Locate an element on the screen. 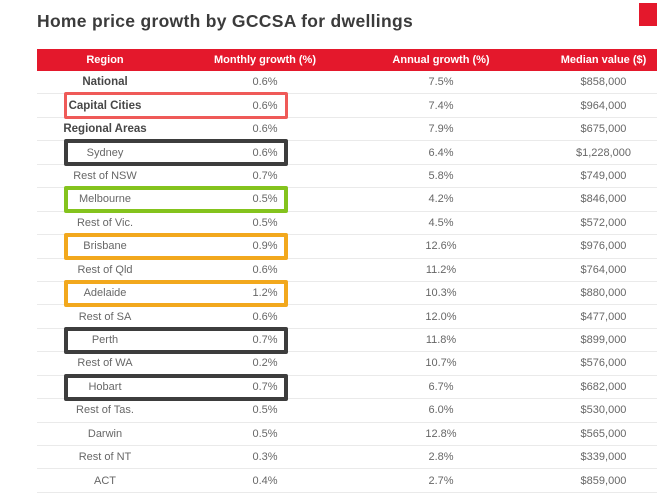  column-header-median-value: Median value ($) is located at coordinates (603, 60).